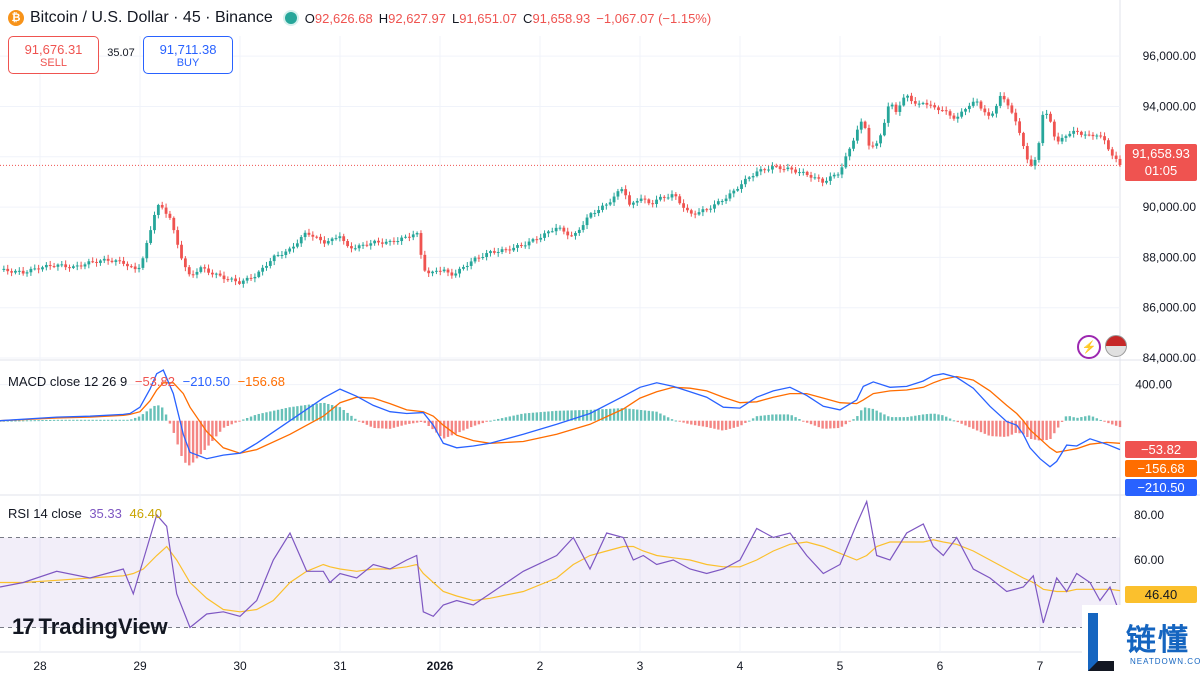  Describe the element at coordinates (1102, 347) in the screenshot. I see `chart-indicator-icons: ⚡` at that location.